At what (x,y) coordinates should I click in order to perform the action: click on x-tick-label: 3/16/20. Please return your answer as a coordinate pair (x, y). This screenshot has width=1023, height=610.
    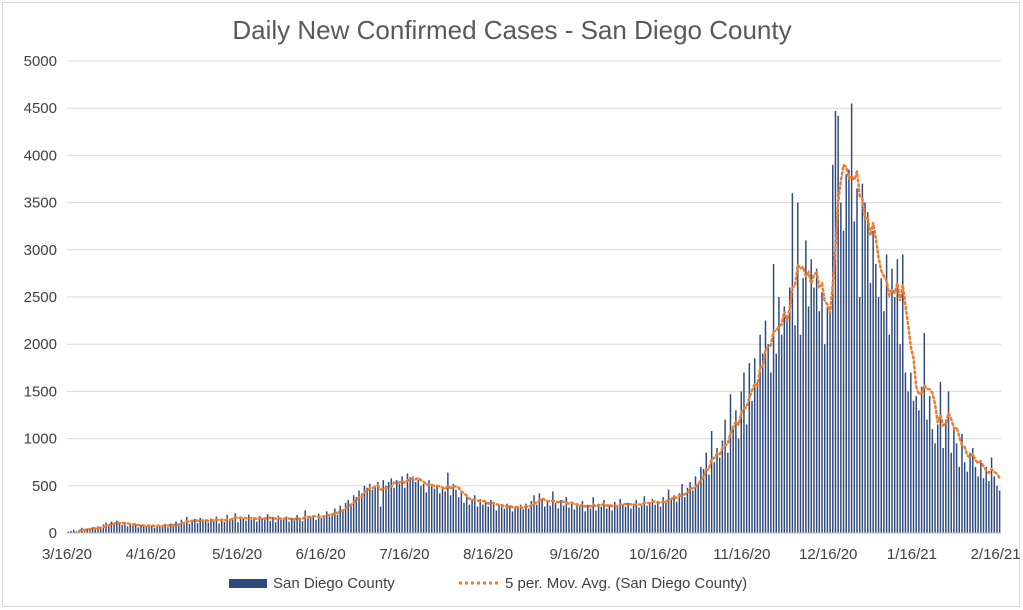
    Looking at the image, I should click on (67, 554).